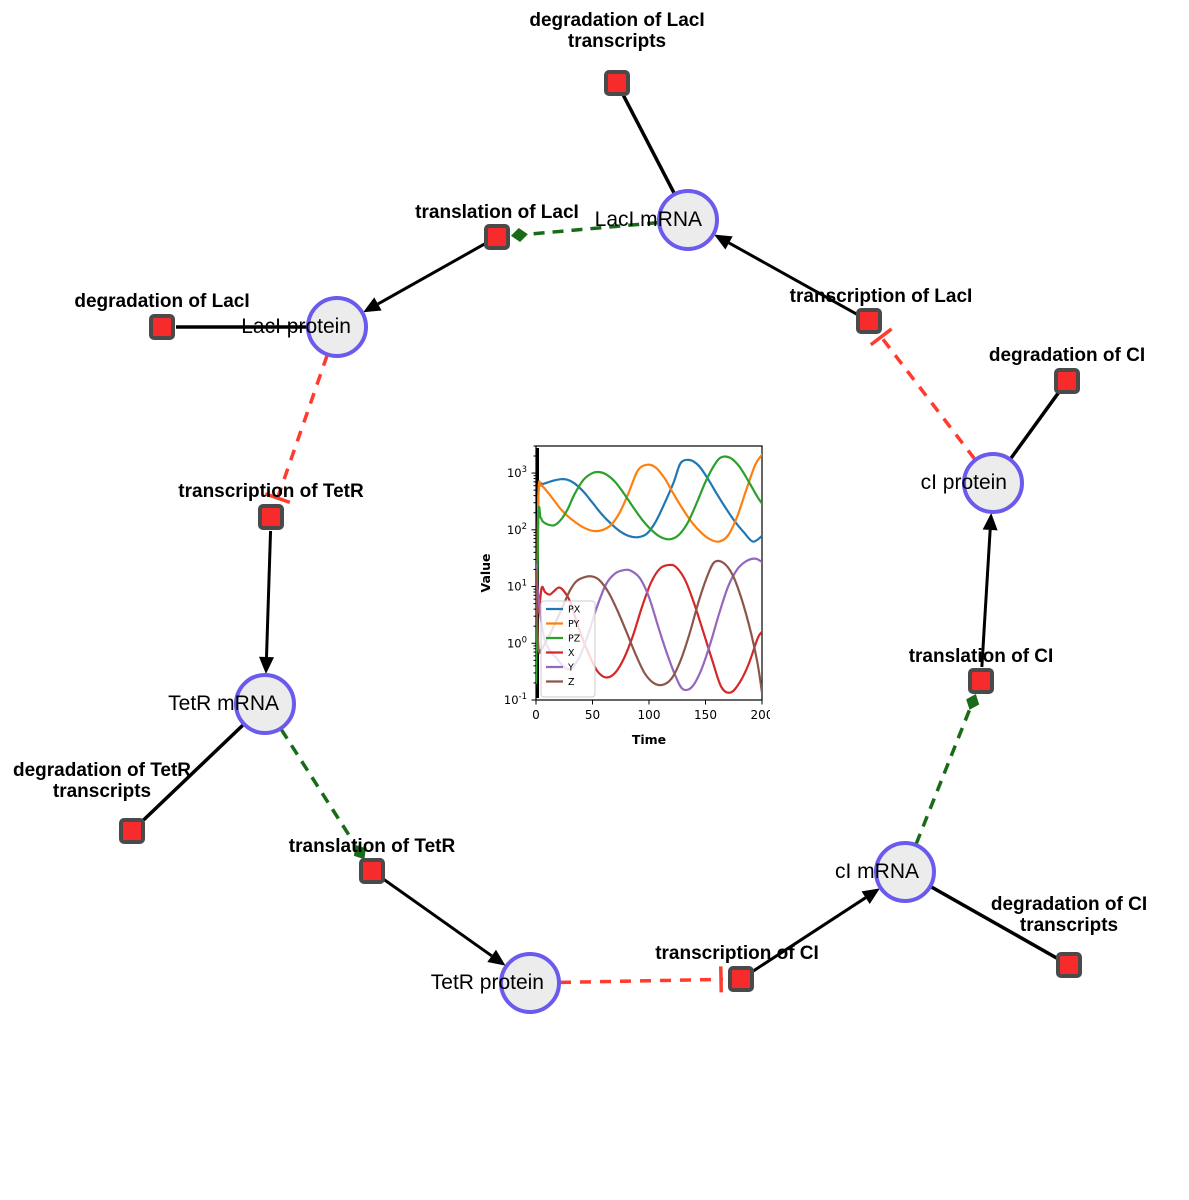  What do you see at coordinates (641, 979) in the screenshot?
I see `edge-tetr_protein-to-tx_ci` at bounding box center [641, 979].